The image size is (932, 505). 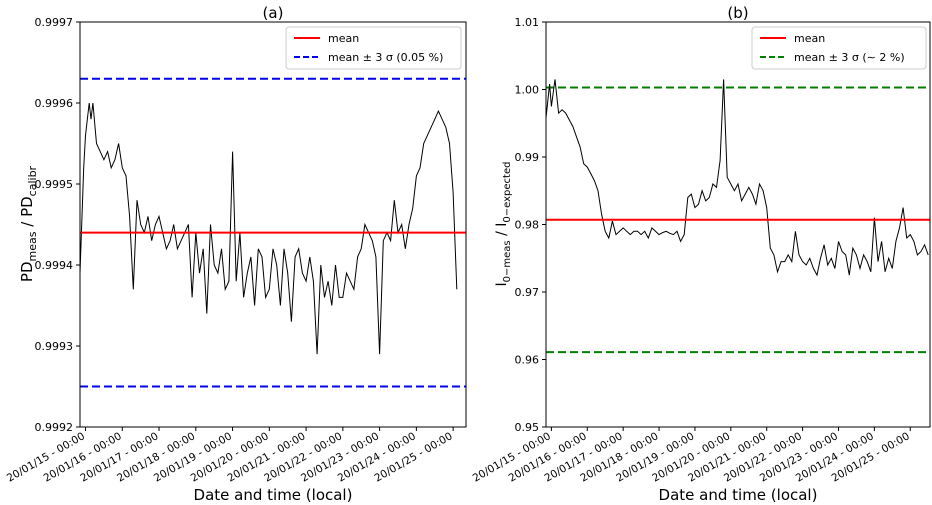 I want to click on y-axis-label-b-mid: / I, so click(x=502, y=232).